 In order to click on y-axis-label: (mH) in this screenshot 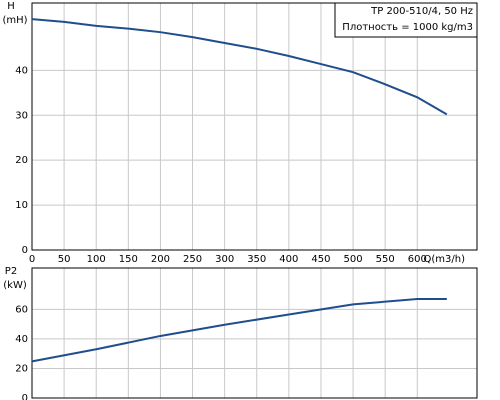, I will do `click(14, 20)`.